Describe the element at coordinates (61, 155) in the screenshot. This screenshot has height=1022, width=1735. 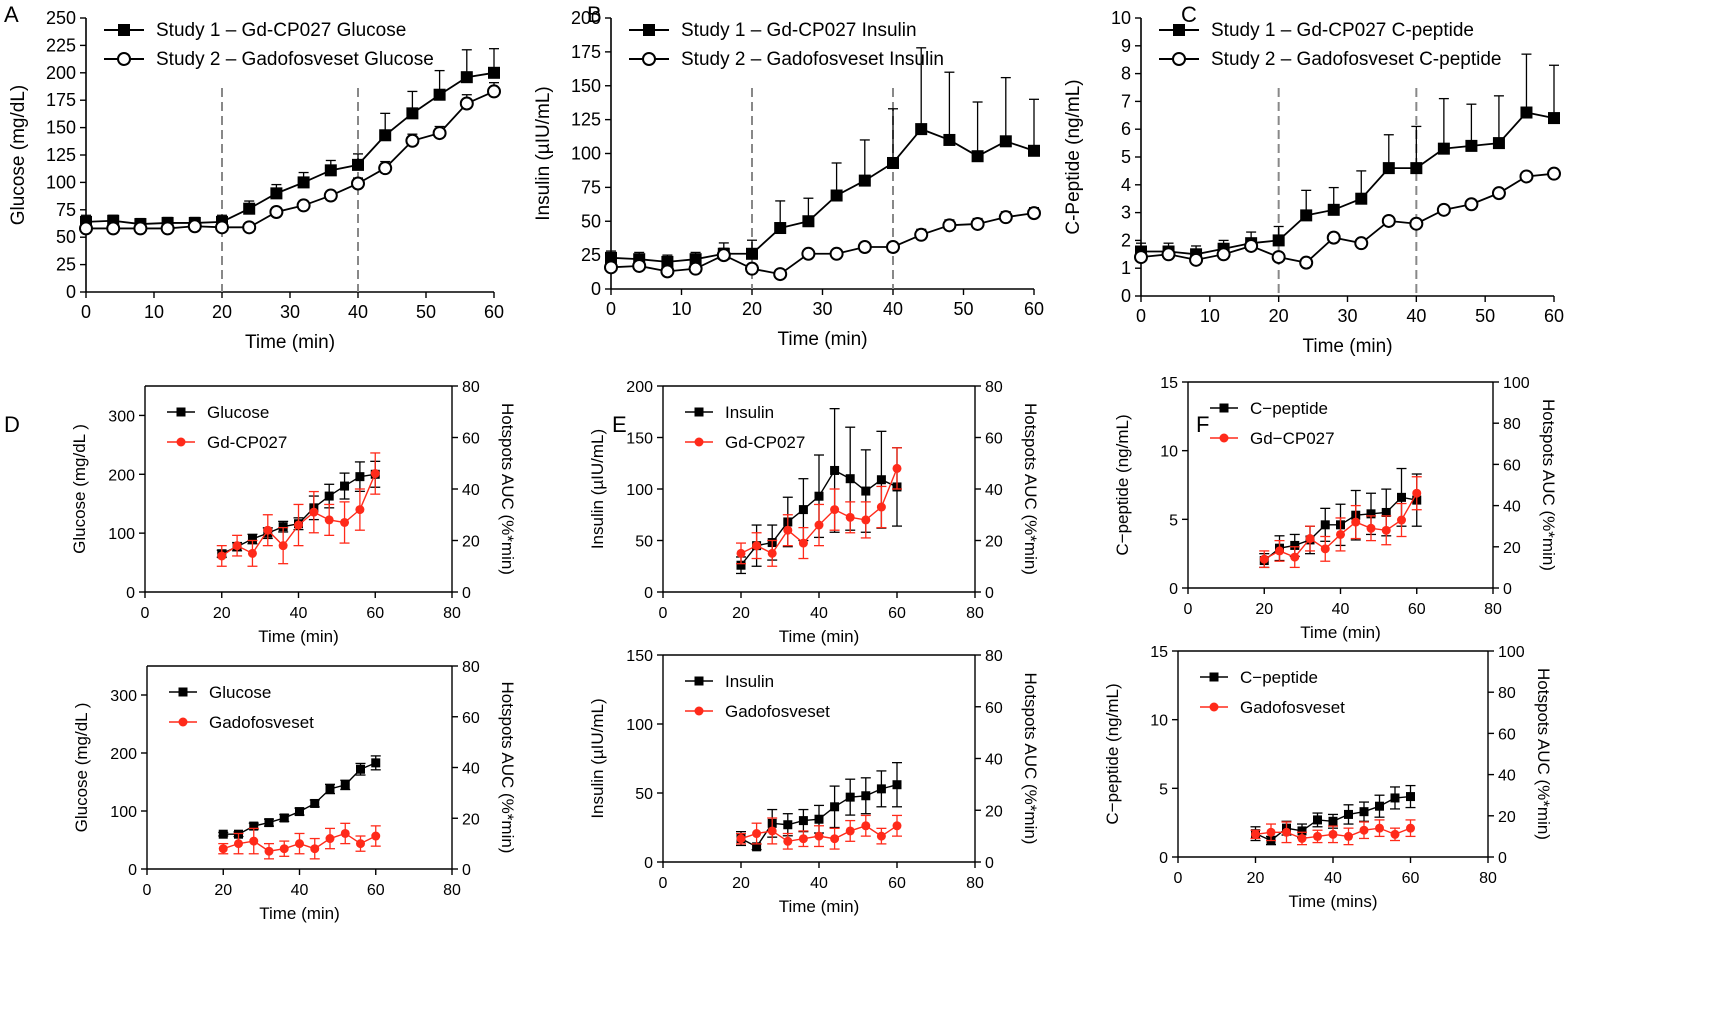
I see `y-tick-label: 125` at that location.